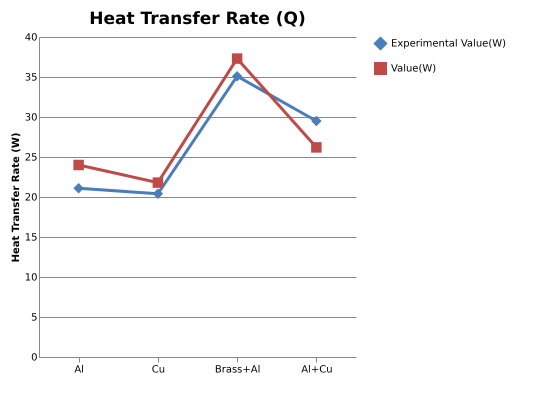 This screenshot has width=537, height=404. What do you see at coordinates (159, 370) in the screenshot?
I see `x-tick-label: Cu` at bounding box center [159, 370].